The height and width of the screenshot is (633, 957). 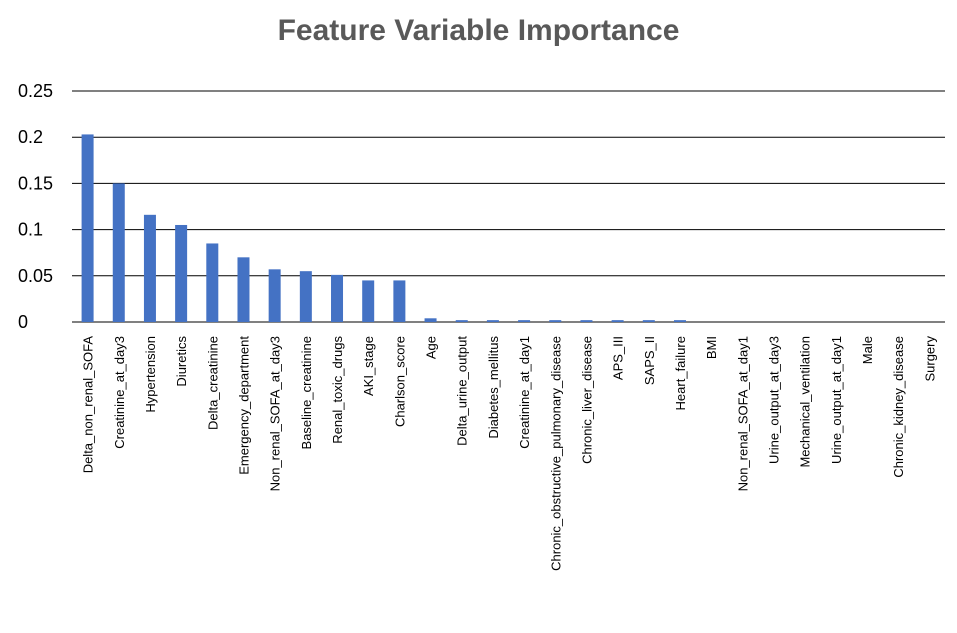 I want to click on x-tick-label: Chronic_kidney_disease, so click(x=898, y=407).